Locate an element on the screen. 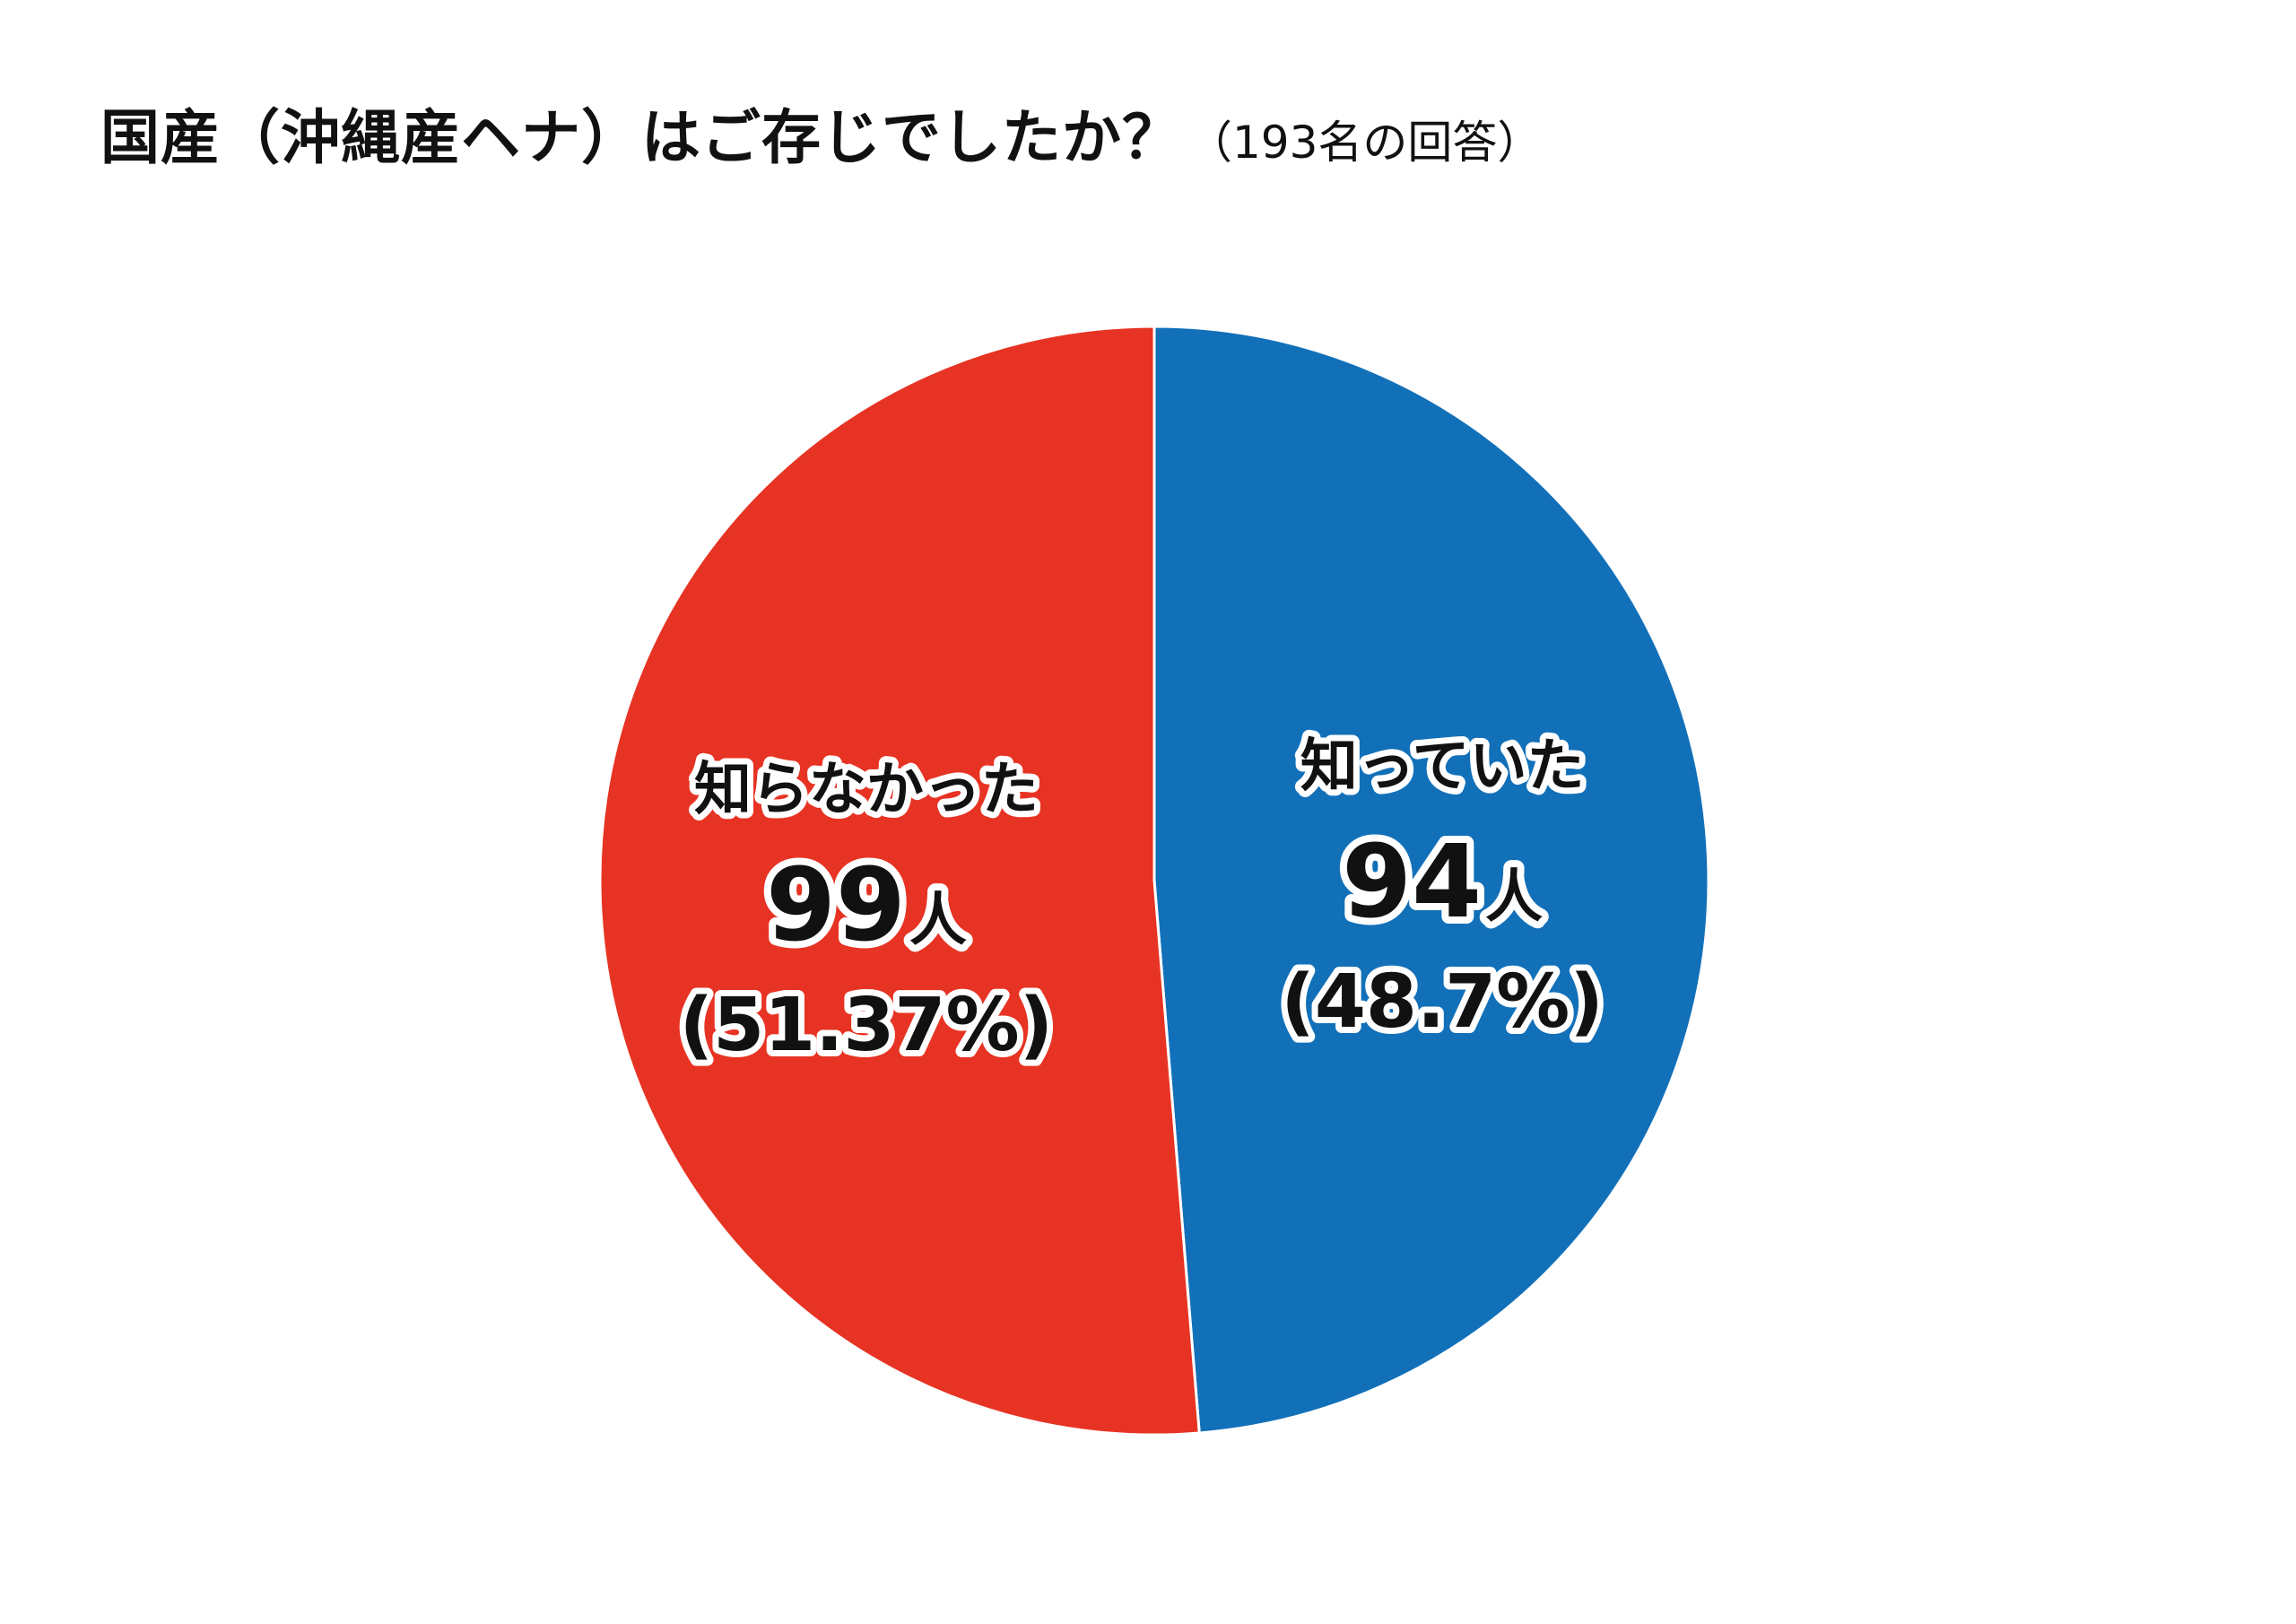 This screenshot has height=1624, width=2296. slice-category-label: 知らなかった is located at coordinates (866, 790).